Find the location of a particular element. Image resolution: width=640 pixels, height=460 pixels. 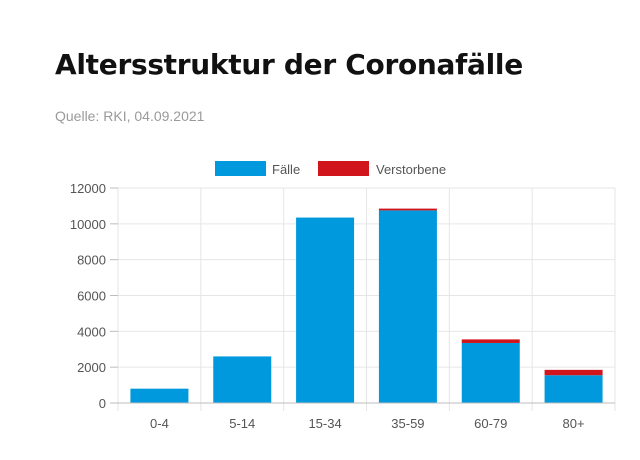

x-tick-label: 60-79 is located at coordinates (490, 423).